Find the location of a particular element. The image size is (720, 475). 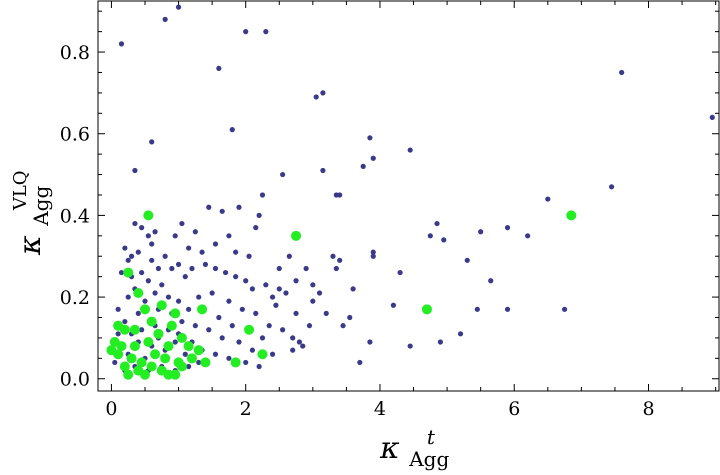

y-axis-label: κ Agg VLQ is located at coordinates (33, 213).